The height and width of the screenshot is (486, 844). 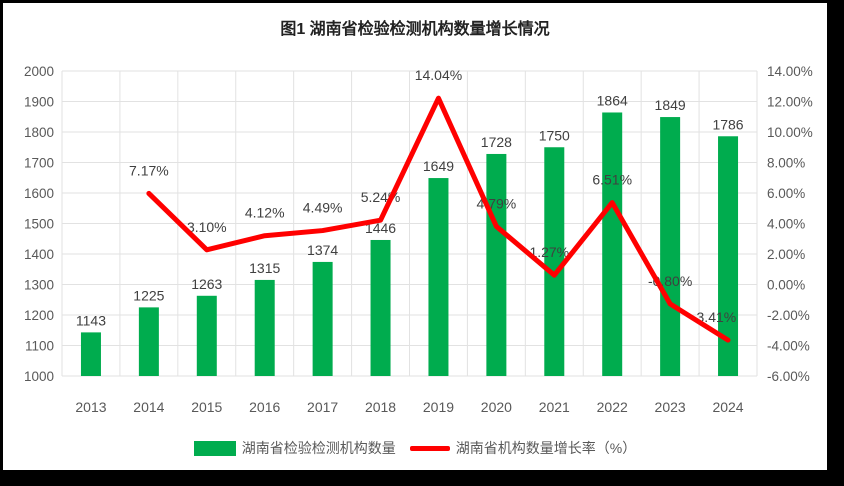 I want to click on bar-value-label: 1143, so click(x=91, y=320).